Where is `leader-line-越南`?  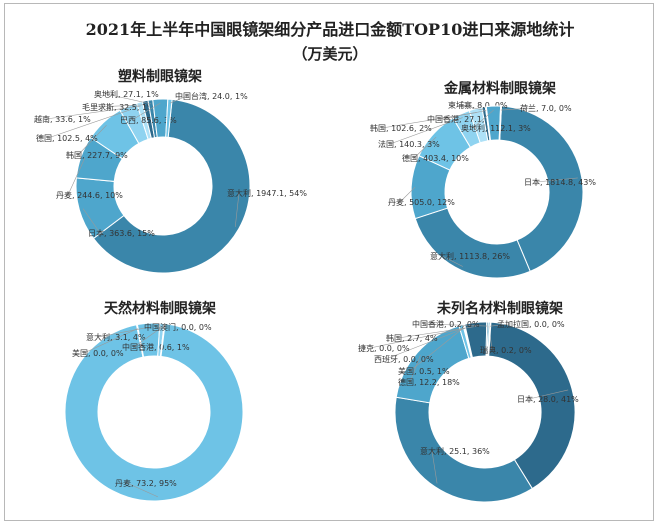 leader-line-越南 is located at coordinates (93, 112).